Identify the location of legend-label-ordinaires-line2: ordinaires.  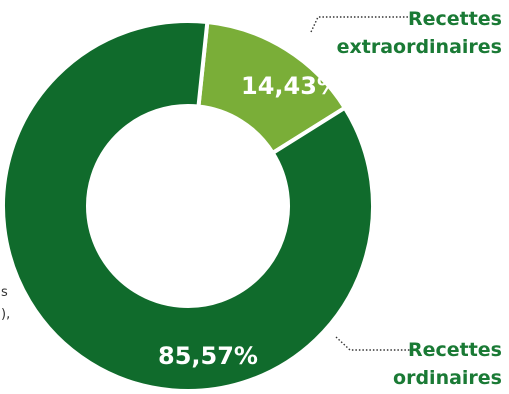
(447, 378).